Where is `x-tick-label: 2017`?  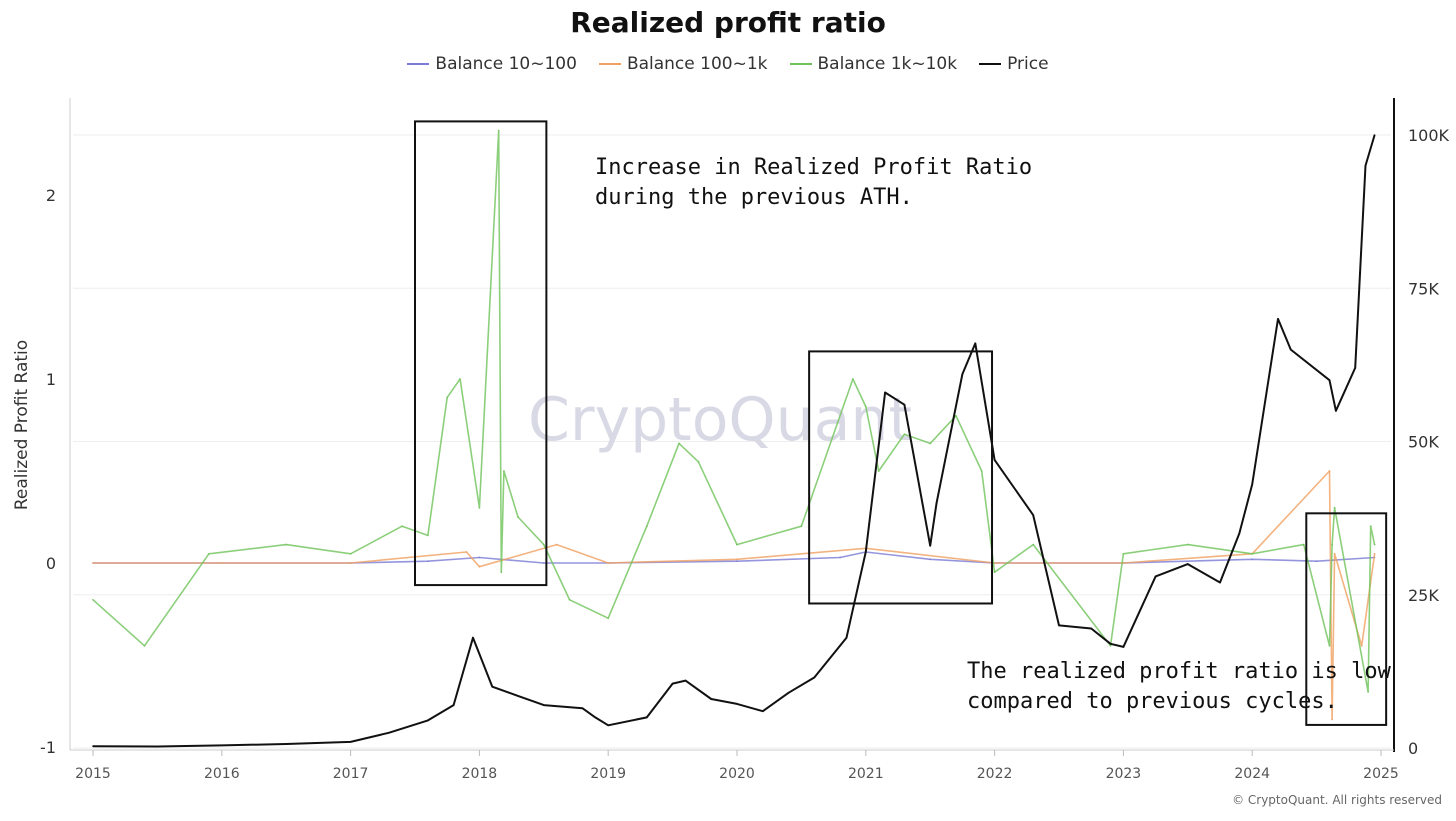 x-tick-label: 2017 is located at coordinates (351, 774).